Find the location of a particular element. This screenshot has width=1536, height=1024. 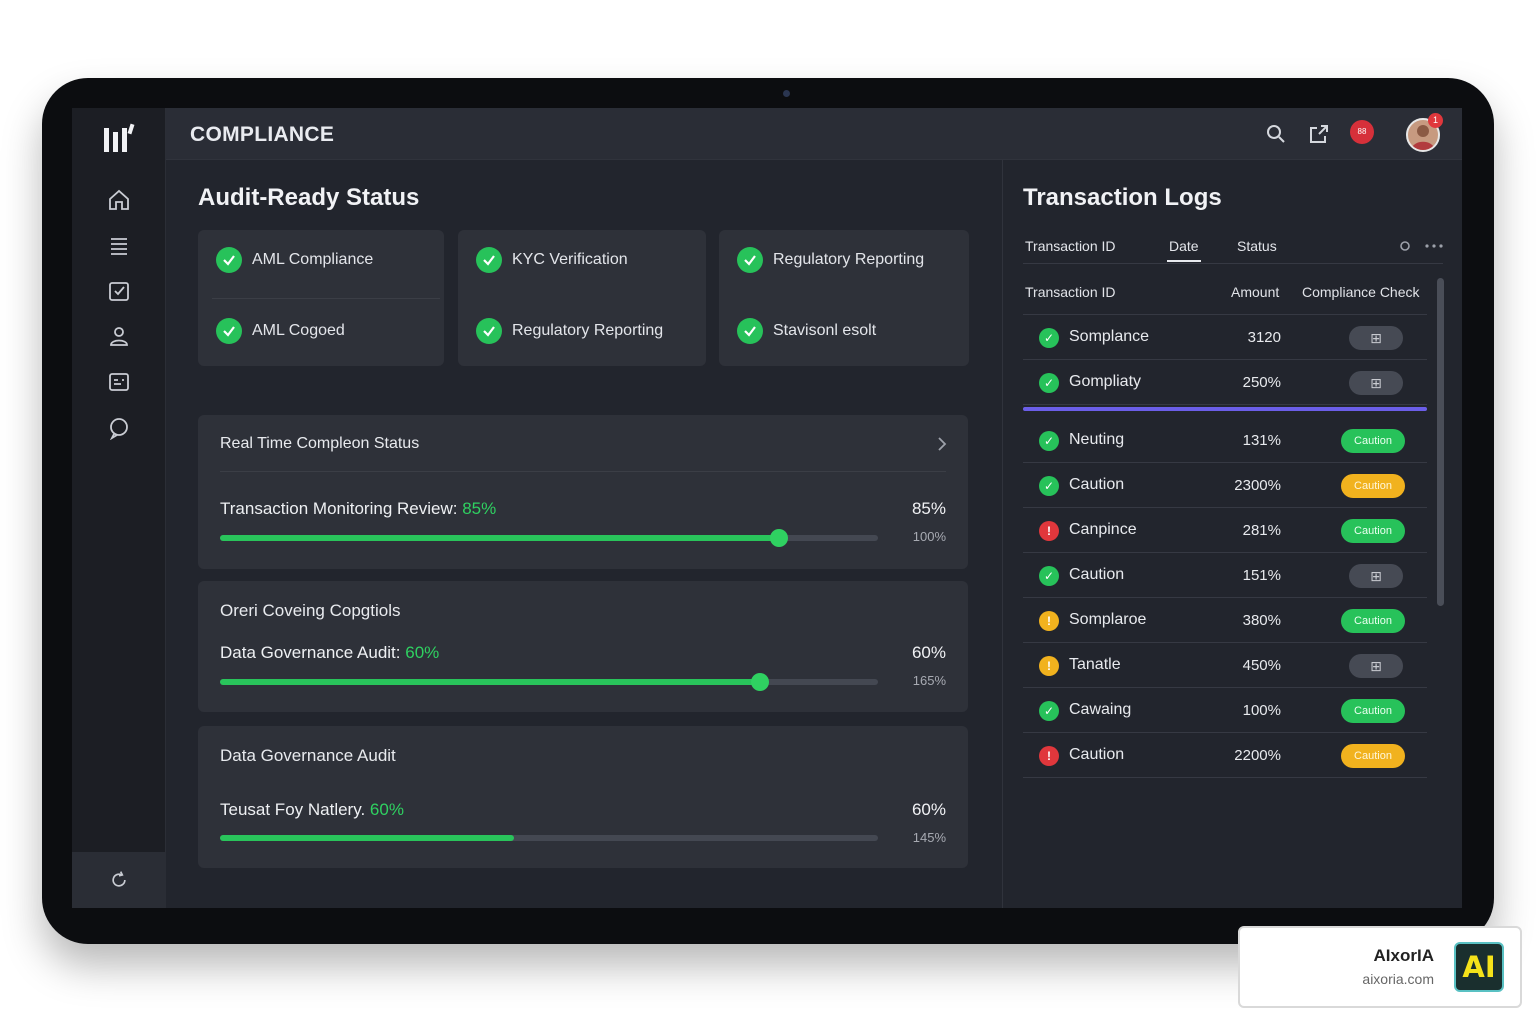

brand-name: AIxorIA is located at coordinates (1403, 955).